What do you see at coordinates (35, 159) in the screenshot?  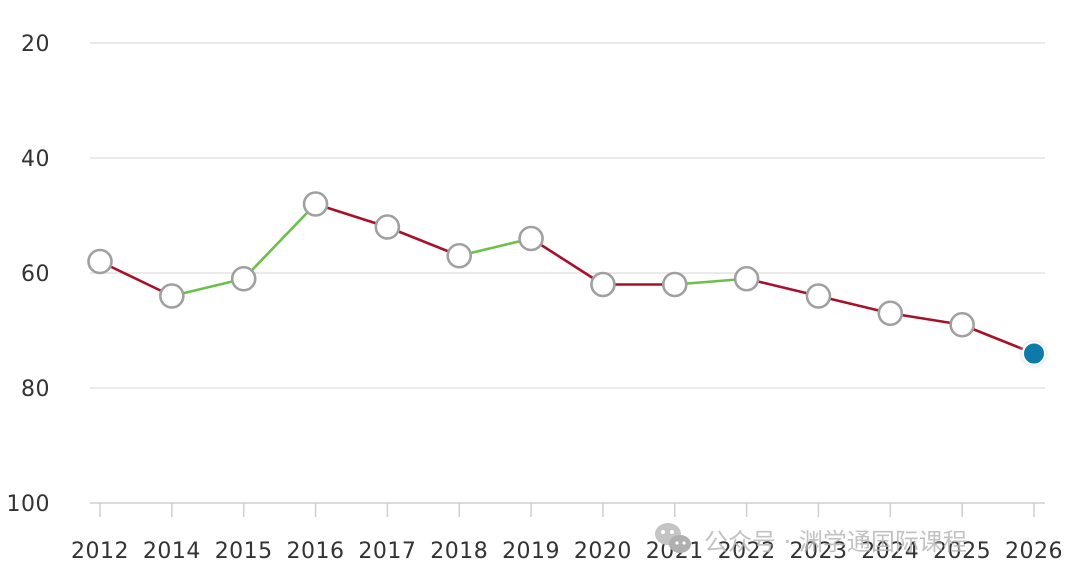 I see `y-tick-label-40: 40` at bounding box center [35, 159].